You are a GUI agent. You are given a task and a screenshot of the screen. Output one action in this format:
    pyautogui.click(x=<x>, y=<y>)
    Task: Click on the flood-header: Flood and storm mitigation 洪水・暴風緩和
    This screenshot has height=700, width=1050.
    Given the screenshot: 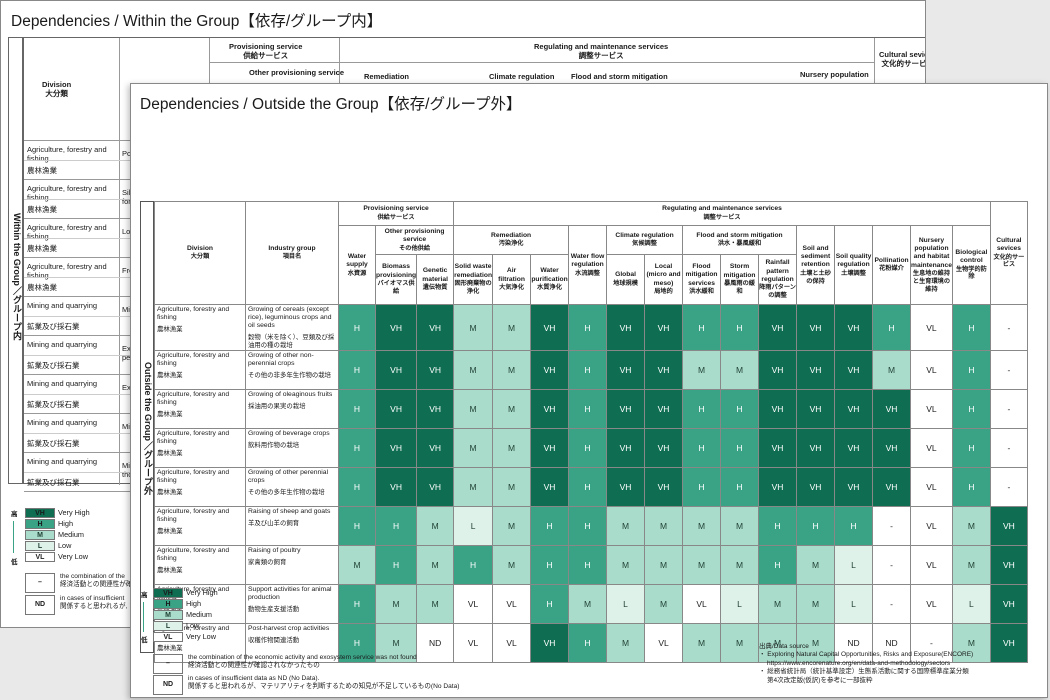 What is the action you would take?
    pyautogui.click(x=740, y=240)
    